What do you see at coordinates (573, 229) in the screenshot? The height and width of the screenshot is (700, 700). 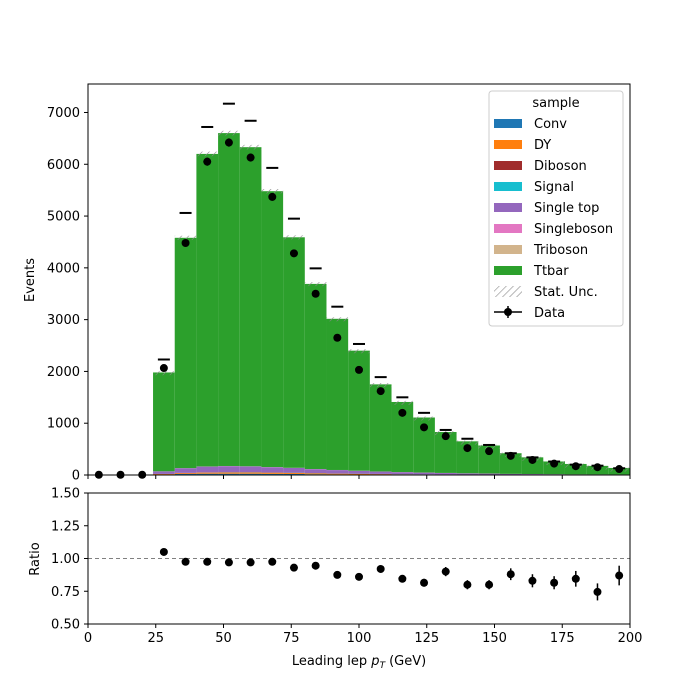 I see `legend-label: Singleboson` at bounding box center [573, 229].